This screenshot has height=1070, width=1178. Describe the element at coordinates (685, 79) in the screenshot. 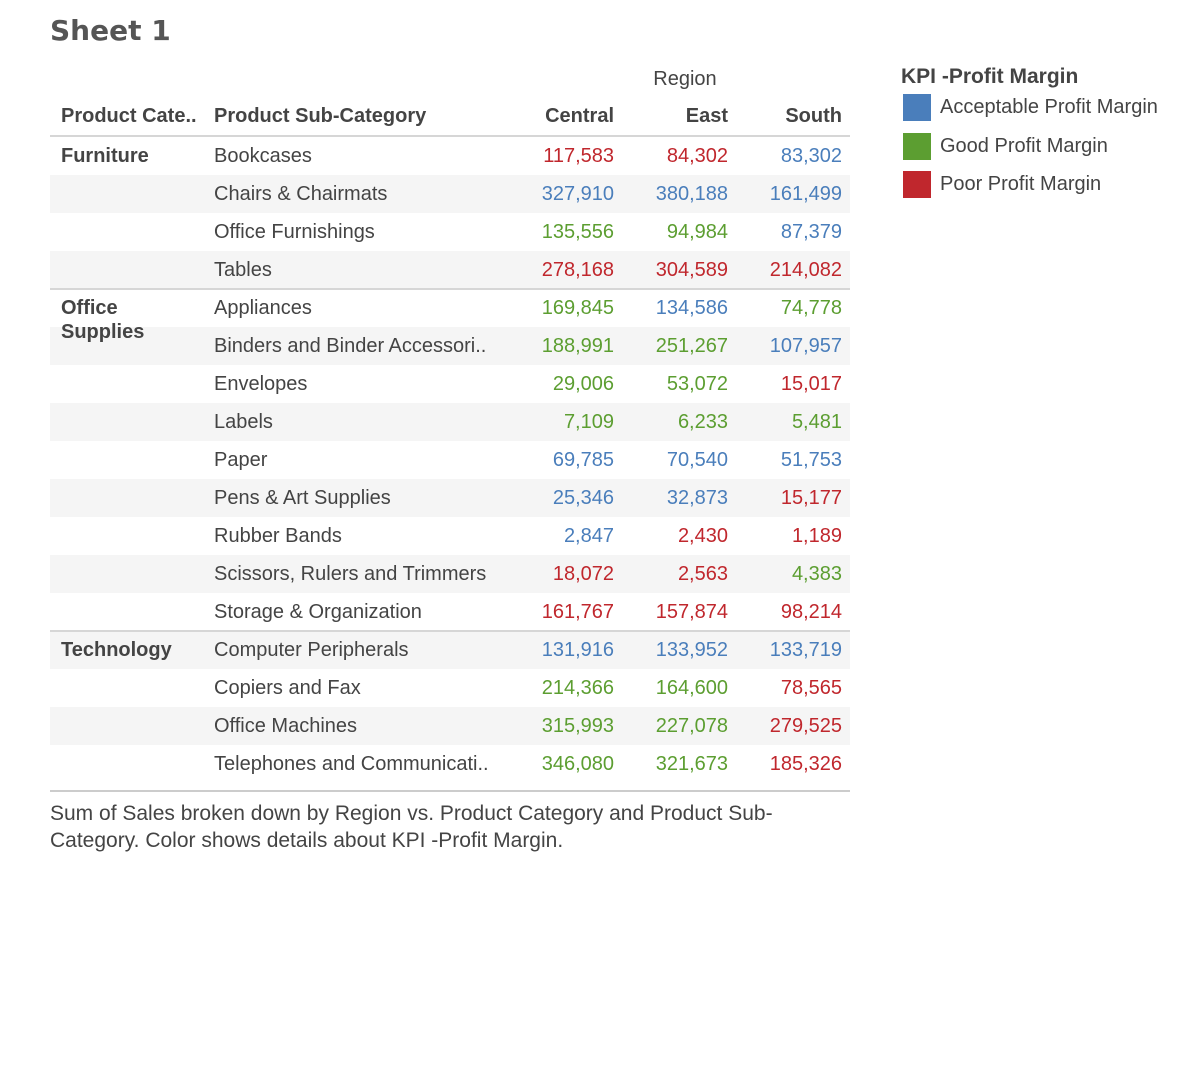

I see `region-column-group-header: Region` at that location.